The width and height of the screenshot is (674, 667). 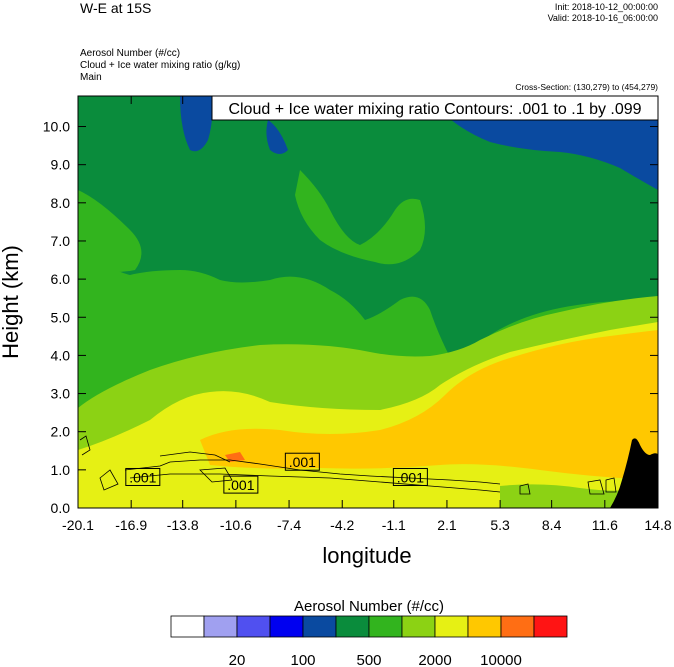 What do you see at coordinates (91, 77) in the screenshot?
I see `field-main: Main` at bounding box center [91, 77].